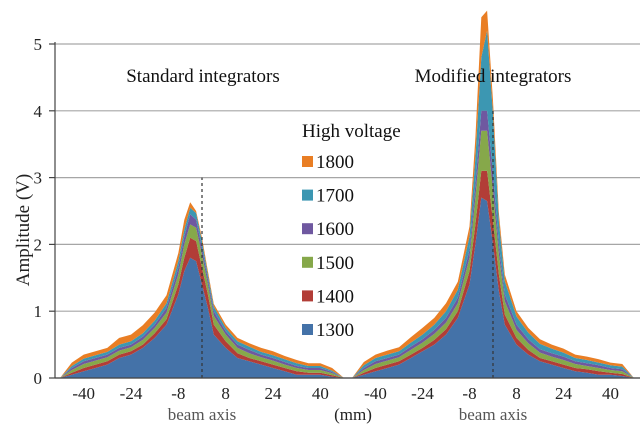 The height and width of the screenshot is (432, 640). What do you see at coordinates (203, 76) in the screenshot?
I see `left-panel-title: Standard integrators` at bounding box center [203, 76].